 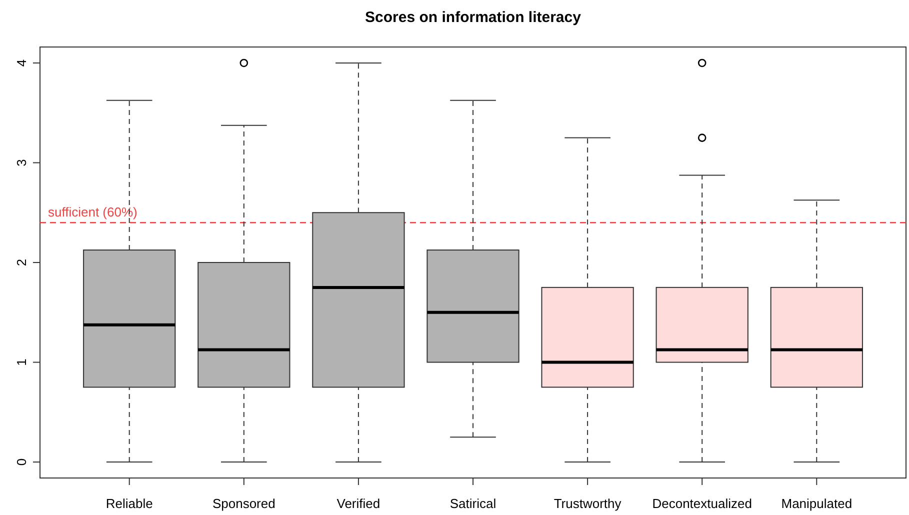 I want to click on x-tick-label: Verified, so click(x=358, y=503).